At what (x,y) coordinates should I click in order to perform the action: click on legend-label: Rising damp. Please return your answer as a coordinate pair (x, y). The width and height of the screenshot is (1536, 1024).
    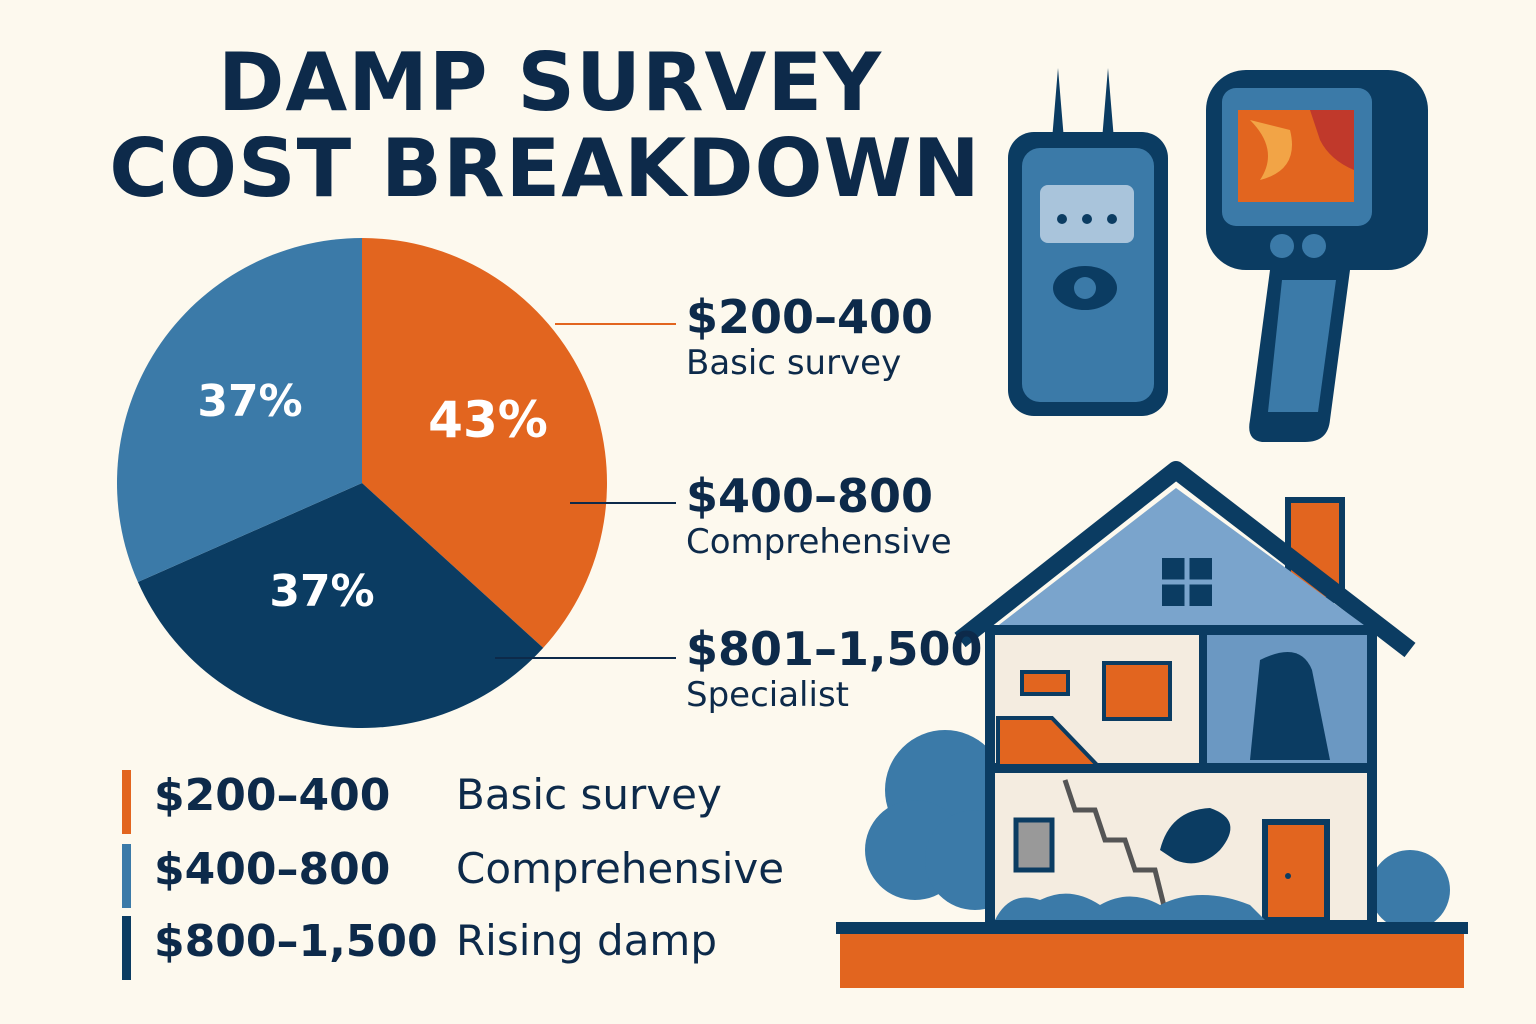
    Looking at the image, I should click on (587, 940).